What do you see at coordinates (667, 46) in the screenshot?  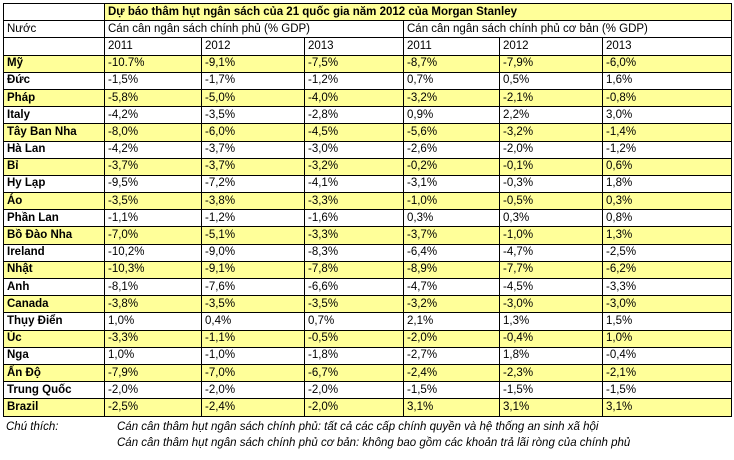 I see `year-header: 2013` at bounding box center [667, 46].